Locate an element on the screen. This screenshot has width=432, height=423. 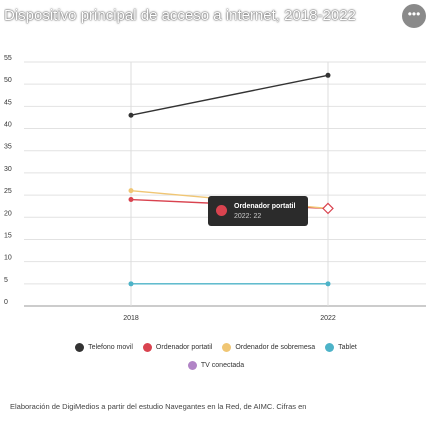
y-tick-label: 15 is located at coordinates (8, 235).